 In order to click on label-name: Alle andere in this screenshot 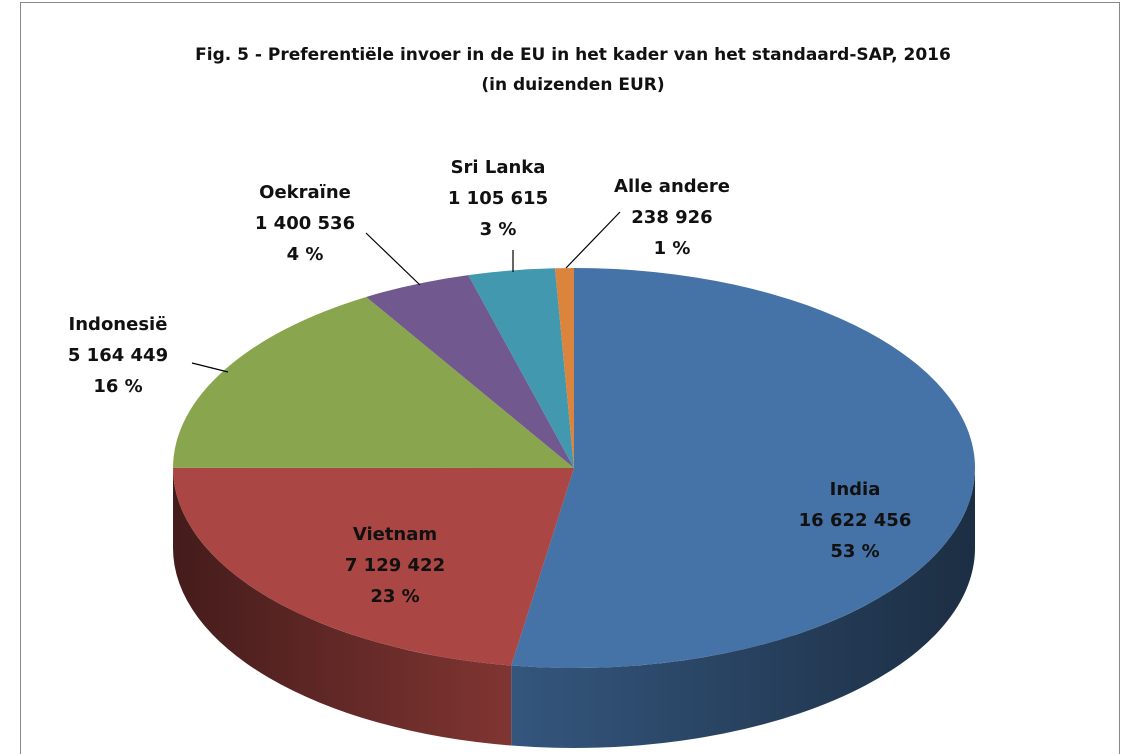, I will do `click(672, 186)`.